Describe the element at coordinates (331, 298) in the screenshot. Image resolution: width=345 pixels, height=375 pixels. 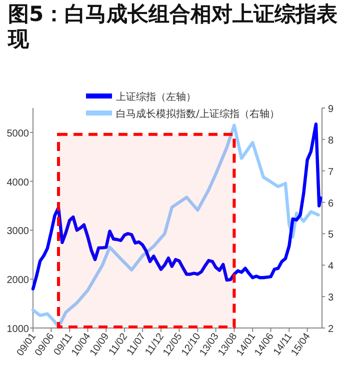
I see `y2-tick-label: 3` at that location.